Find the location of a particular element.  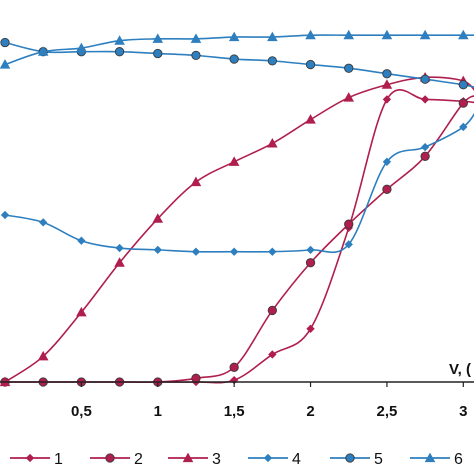

legend: 1 2 3 4 5 6 is located at coordinates (236, 459).